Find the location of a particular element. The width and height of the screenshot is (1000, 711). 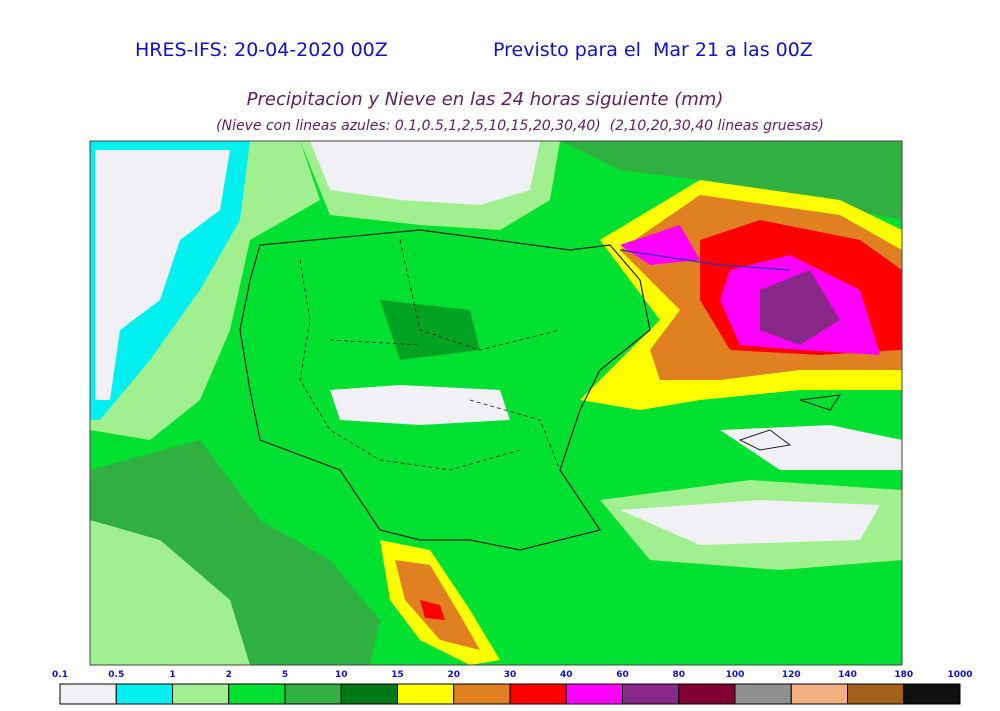

legend-label: 40 is located at coordinates (566, 675).